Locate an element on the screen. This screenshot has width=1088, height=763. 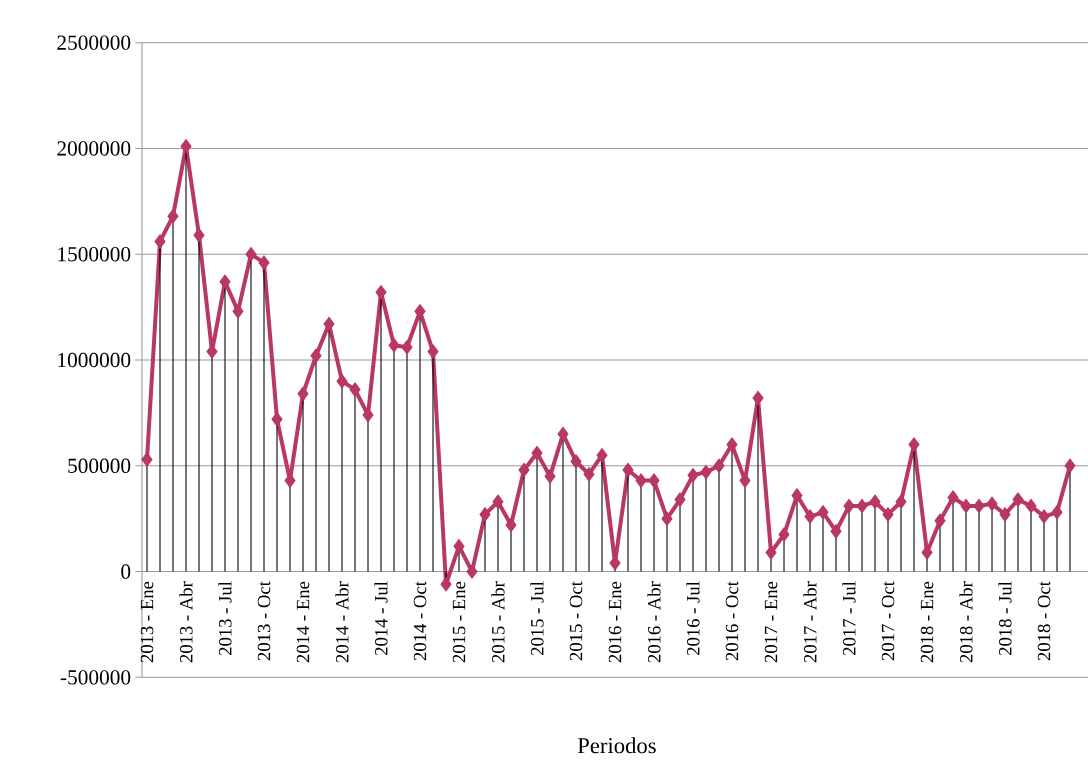
x-tick-label: 2016 - Oct is located at coordinates (732, 621).